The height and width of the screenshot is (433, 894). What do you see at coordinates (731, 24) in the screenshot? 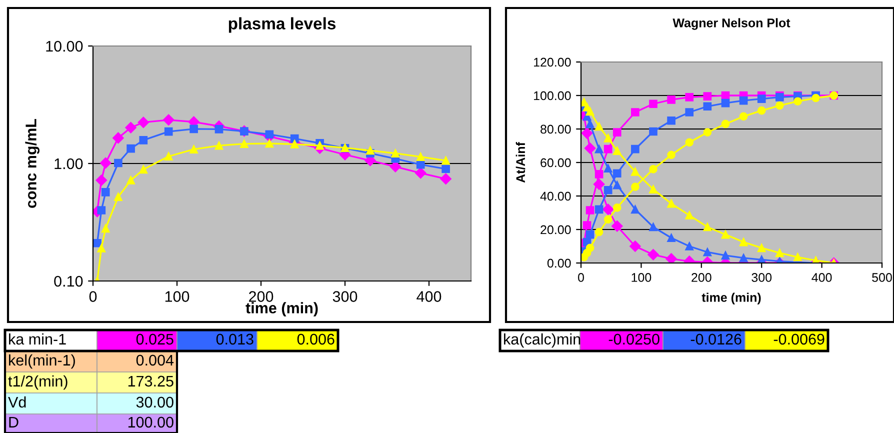
I see `chart-title: Wagner Nelson Plot` at bounding box center [731, 24].